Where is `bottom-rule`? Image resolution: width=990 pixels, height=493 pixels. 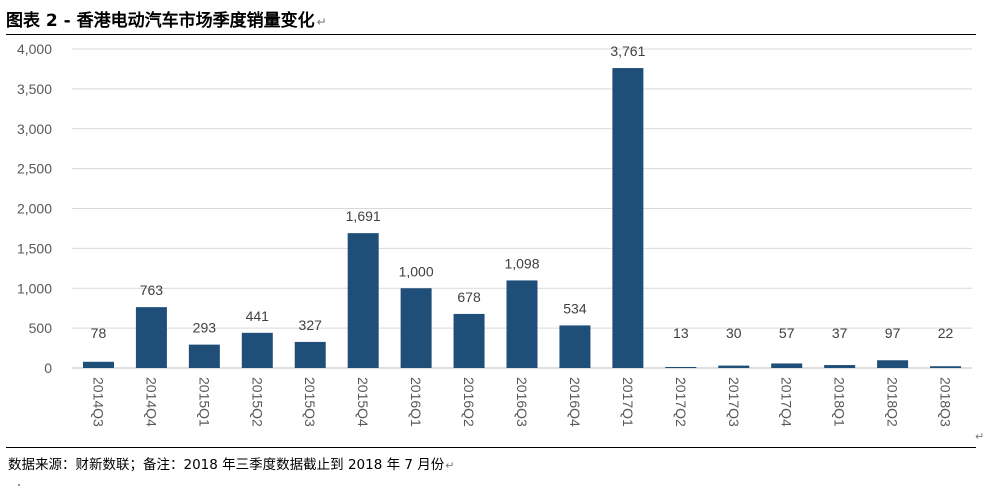 bottom-rule is located at coordinates (491, 447).